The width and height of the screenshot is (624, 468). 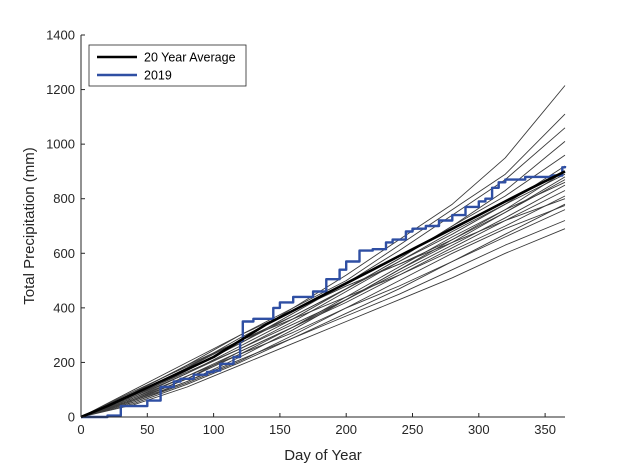 I want to click on y-tick-label: 0, so click(x=71, y=417).